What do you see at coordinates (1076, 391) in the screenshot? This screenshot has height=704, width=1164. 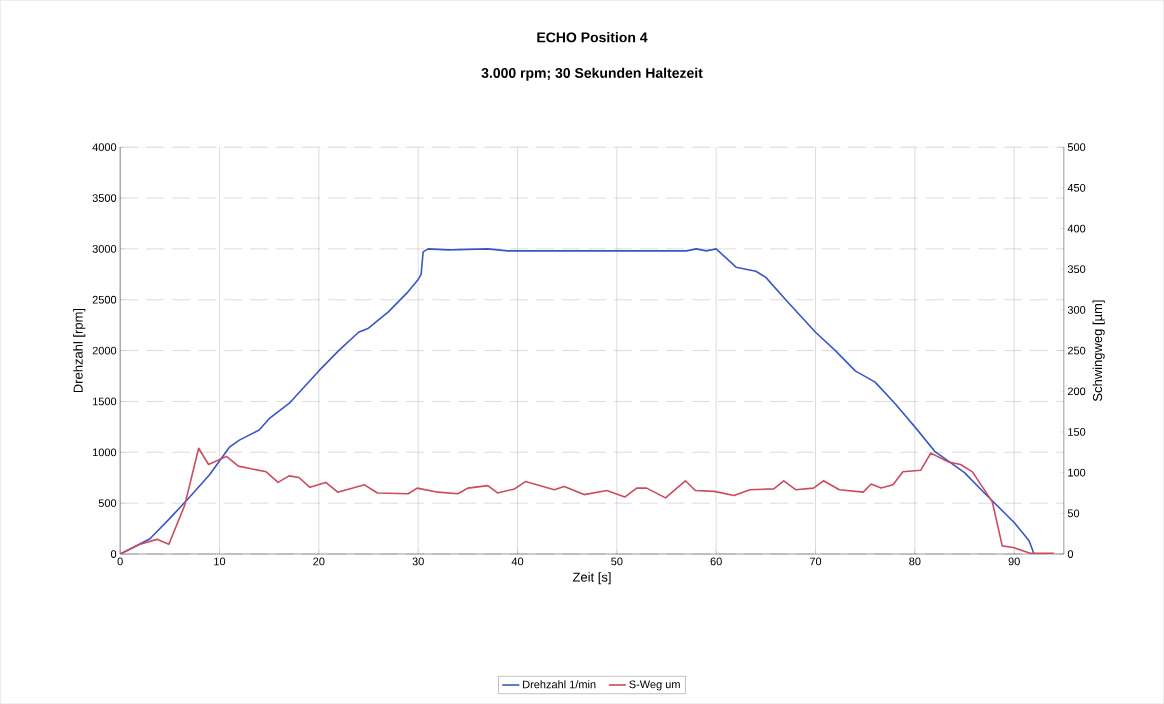 I see `y2-tick-label: 200` at bounding box center [1076, 391].